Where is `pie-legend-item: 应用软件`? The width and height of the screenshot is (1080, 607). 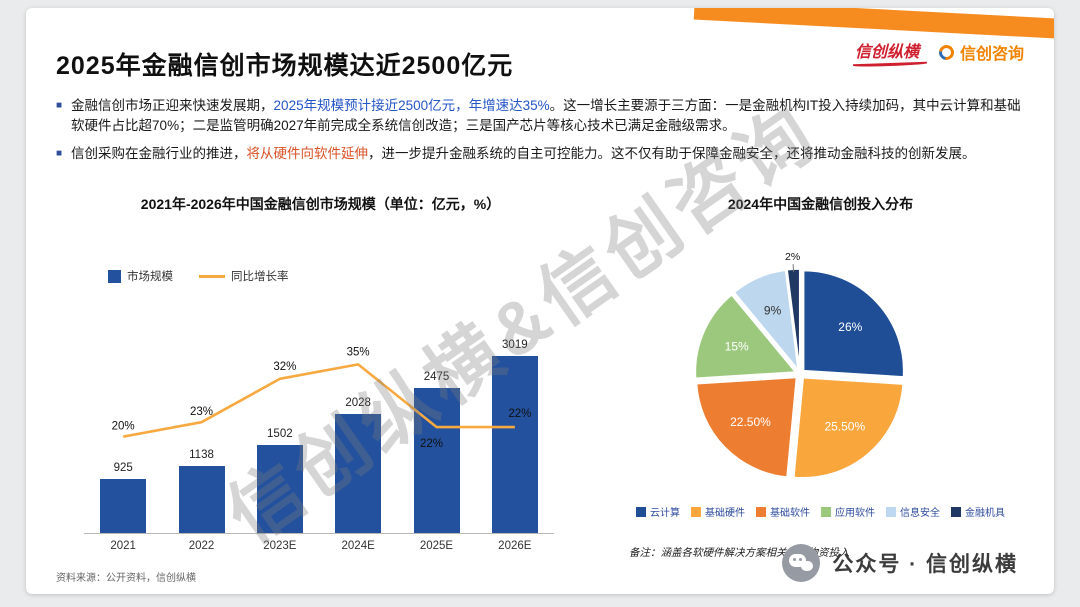
pie-legend-item: 应用软件 is located at coordinates (848, 511).